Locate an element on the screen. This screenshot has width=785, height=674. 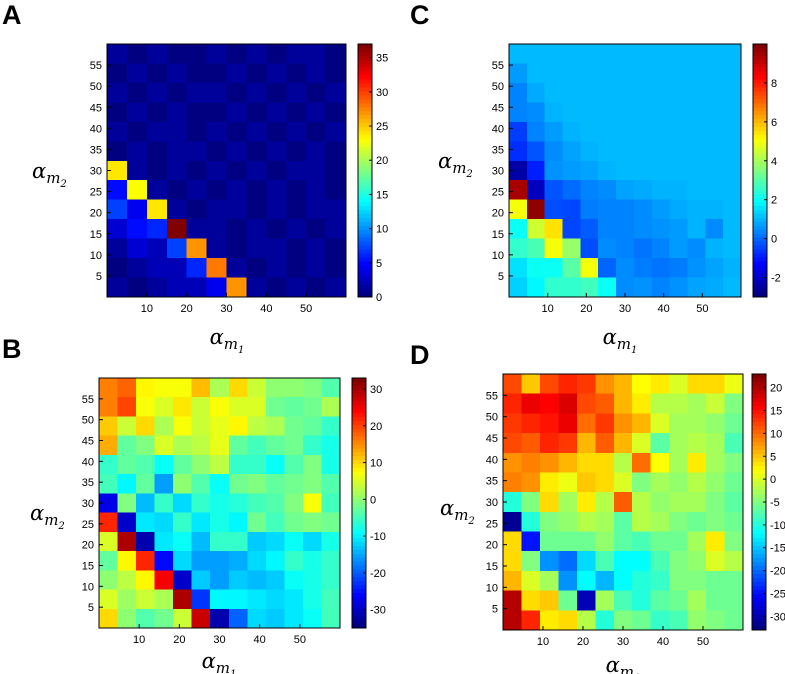
y-tick-label: 35 is located at coordinates (498, 150).